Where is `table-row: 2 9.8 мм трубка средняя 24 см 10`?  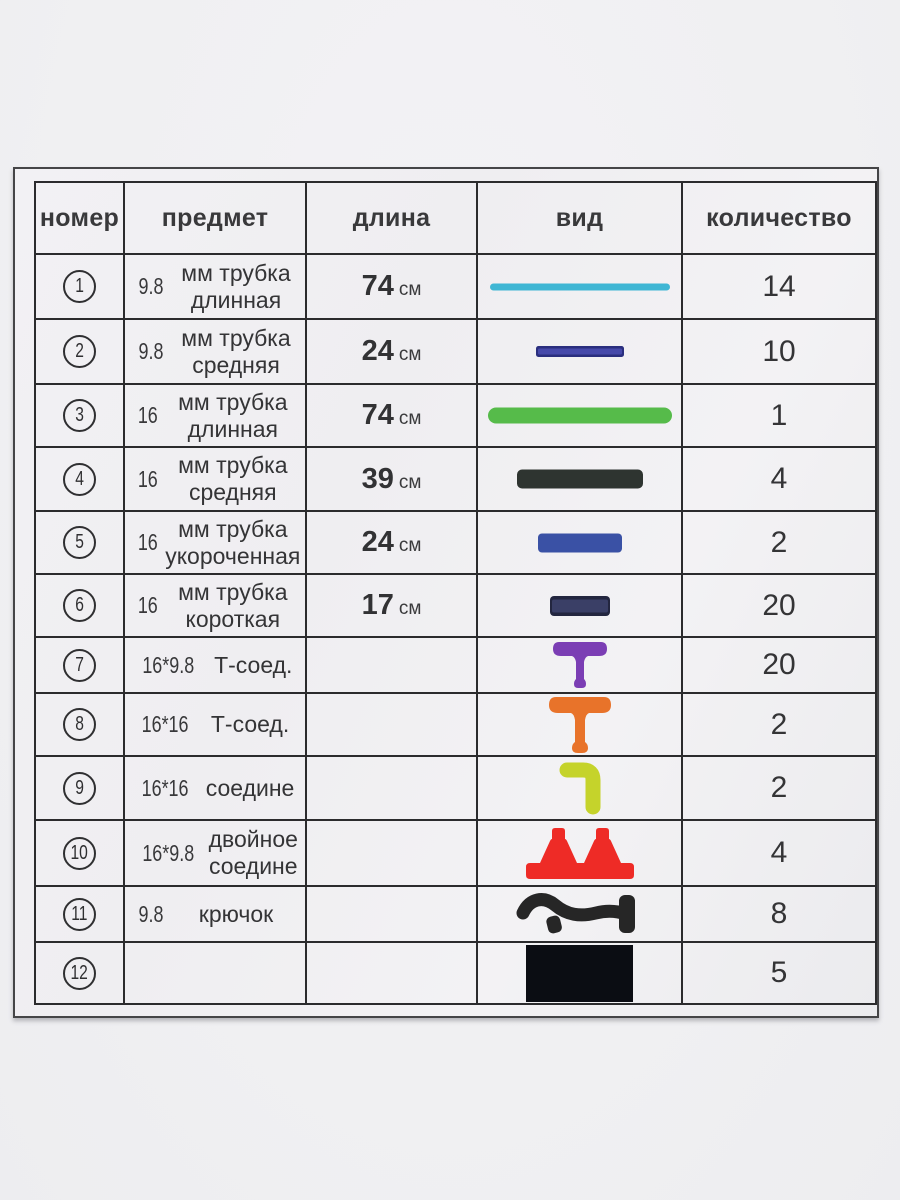 table-row: 2 9.8 мм трубка средняя 24 см 10 is located at coordinates (455, 351).